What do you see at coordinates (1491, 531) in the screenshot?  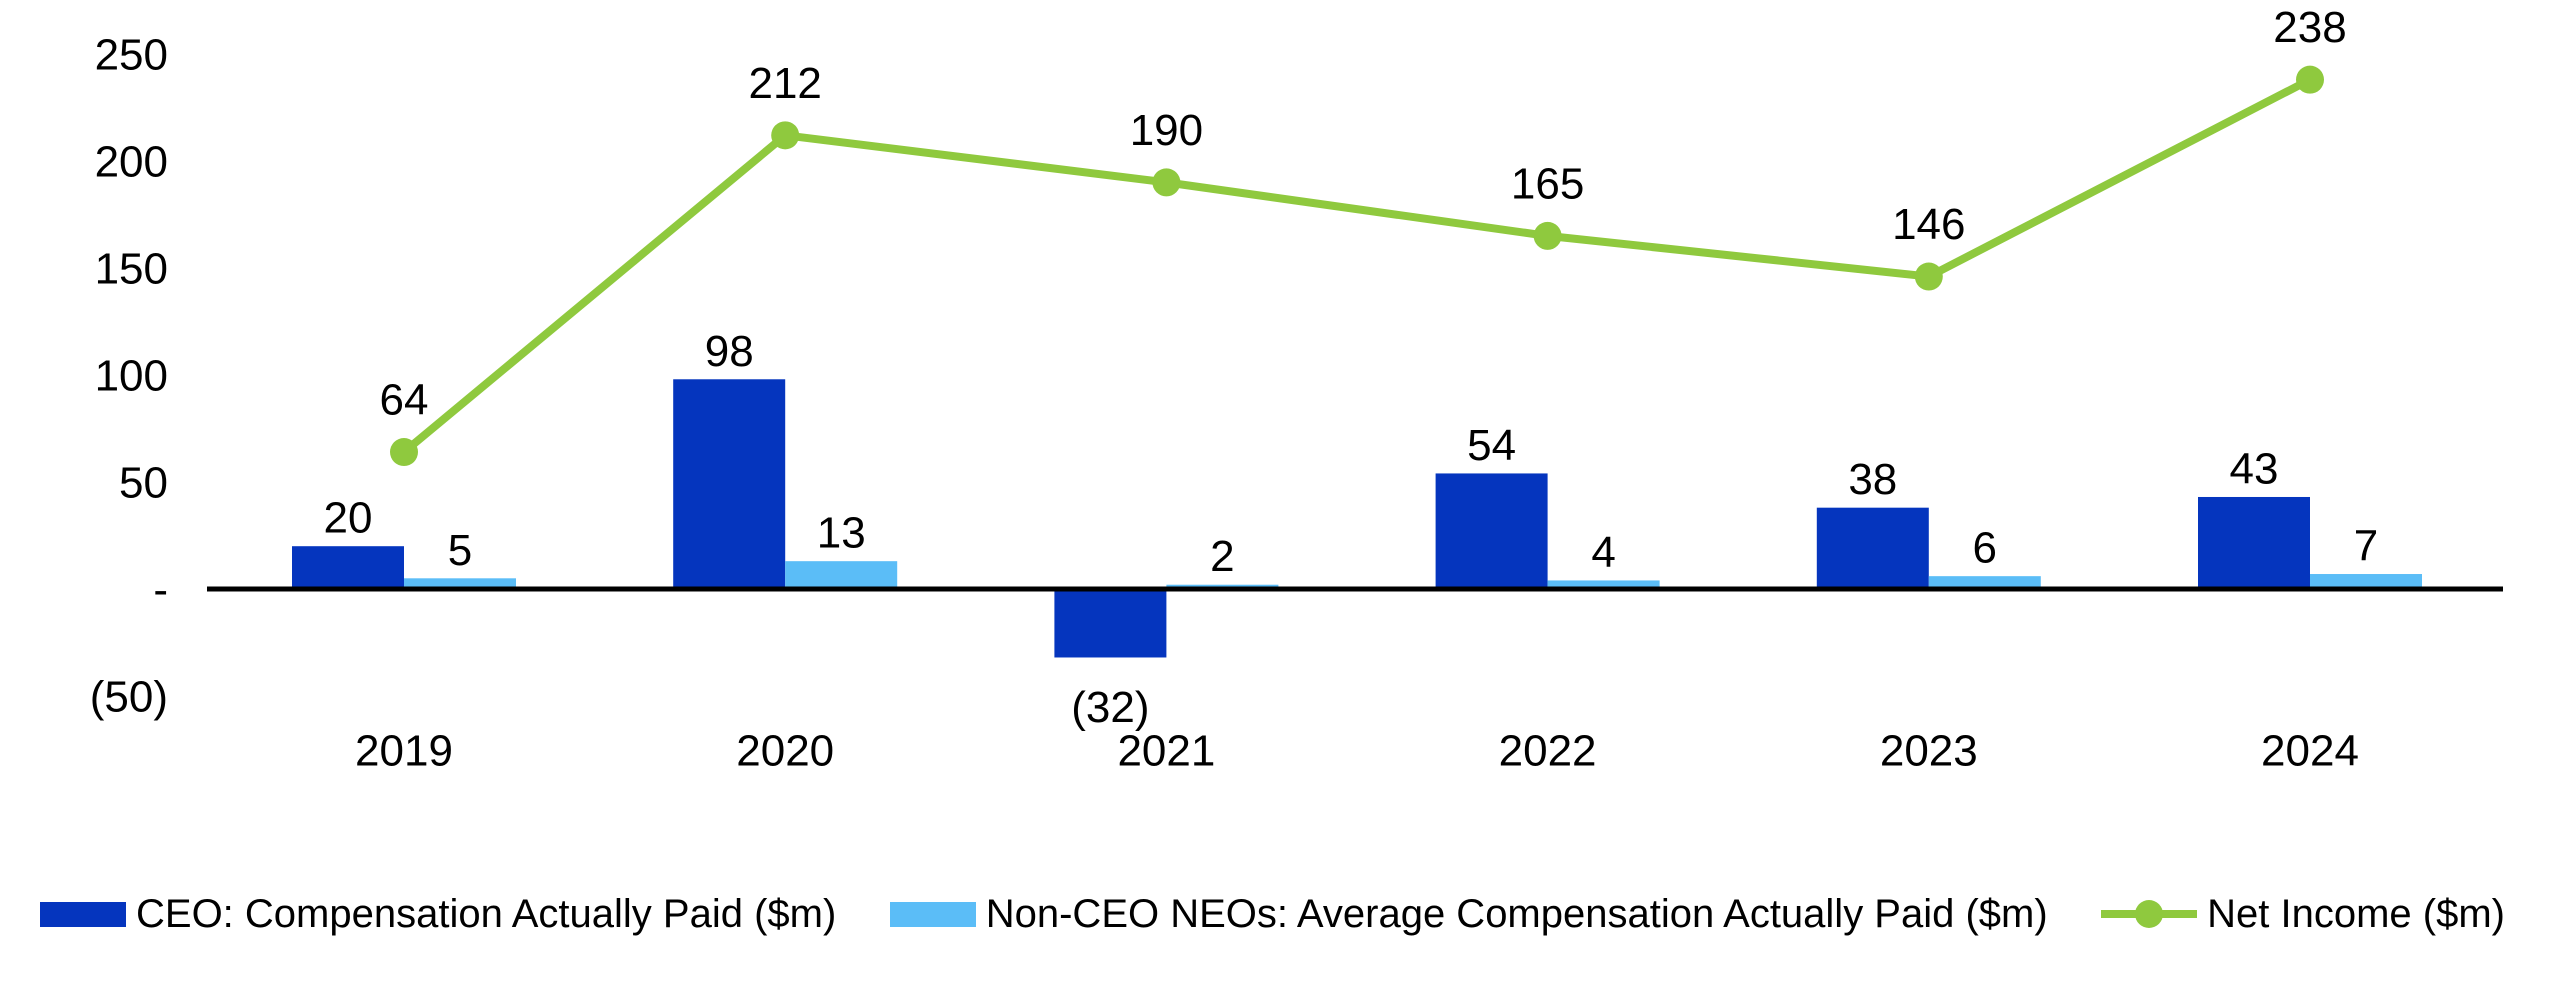 I see `ceo-bar-2022` at bounding box center [1491, 531].